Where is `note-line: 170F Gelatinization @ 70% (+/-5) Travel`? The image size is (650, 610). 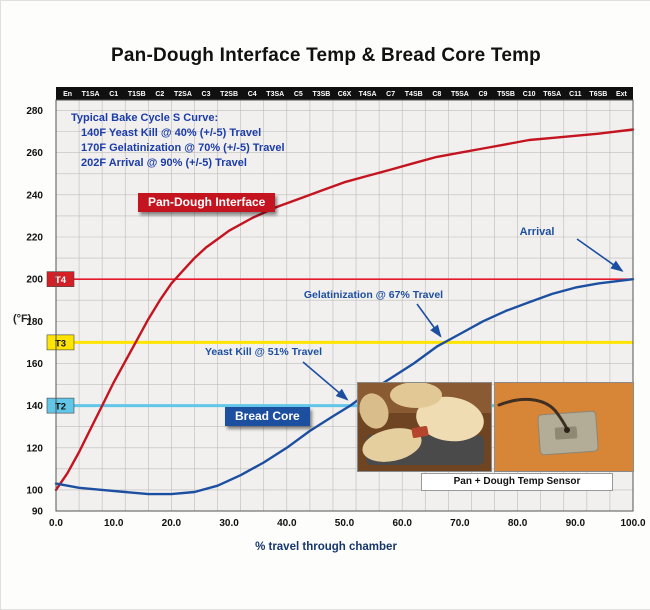
note-line: 170F Gelatinization @ 70% (+/-5) Travel is located at coordinates (183, 148).